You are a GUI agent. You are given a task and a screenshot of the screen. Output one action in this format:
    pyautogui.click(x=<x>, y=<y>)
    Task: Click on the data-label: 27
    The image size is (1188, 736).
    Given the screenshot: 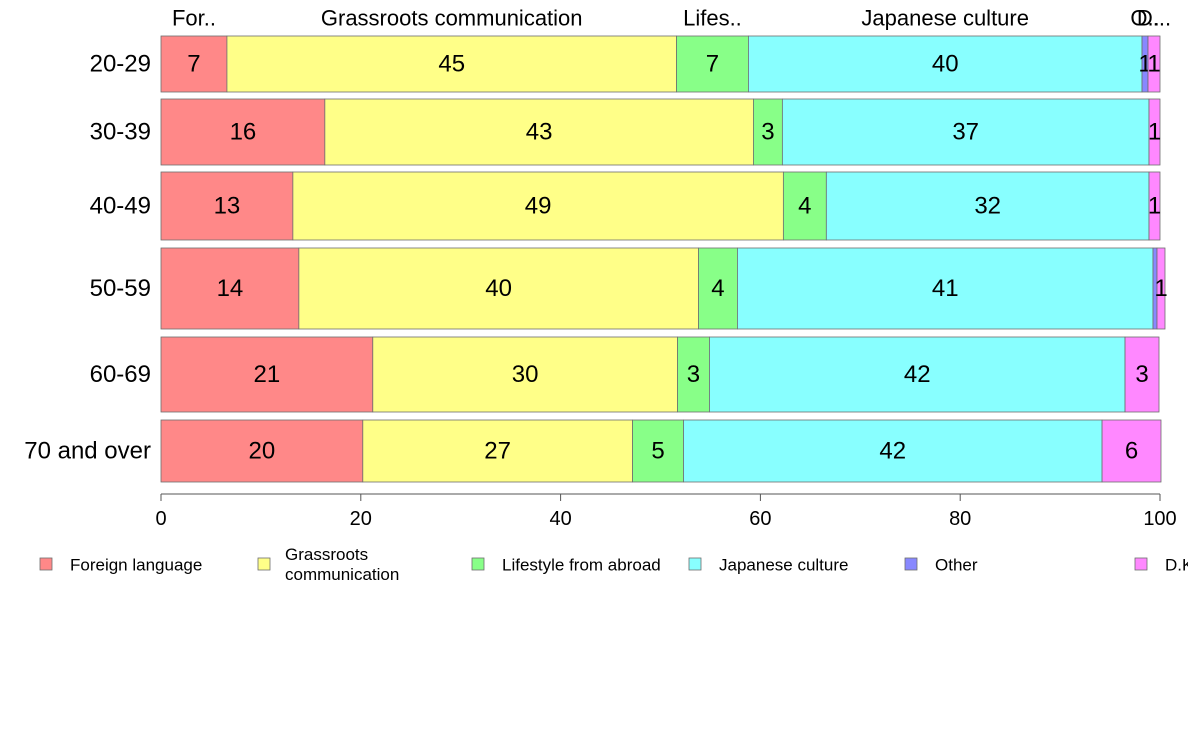 What is the action you would take?
    pyautogui.click(x=497, y=451)
    